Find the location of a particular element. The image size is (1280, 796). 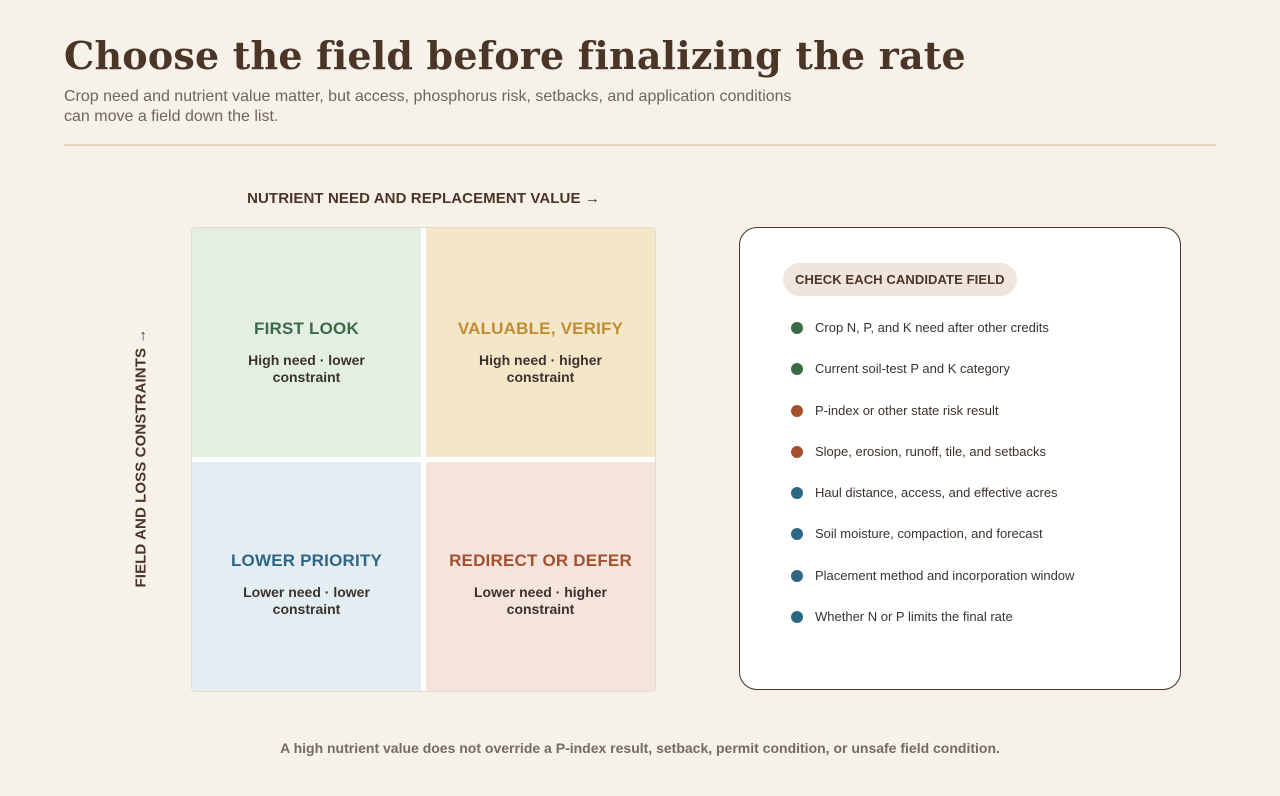

y-axis-label: FIELD AND LOSS CONSTRAINTS → is located at coordinates (141, 458).